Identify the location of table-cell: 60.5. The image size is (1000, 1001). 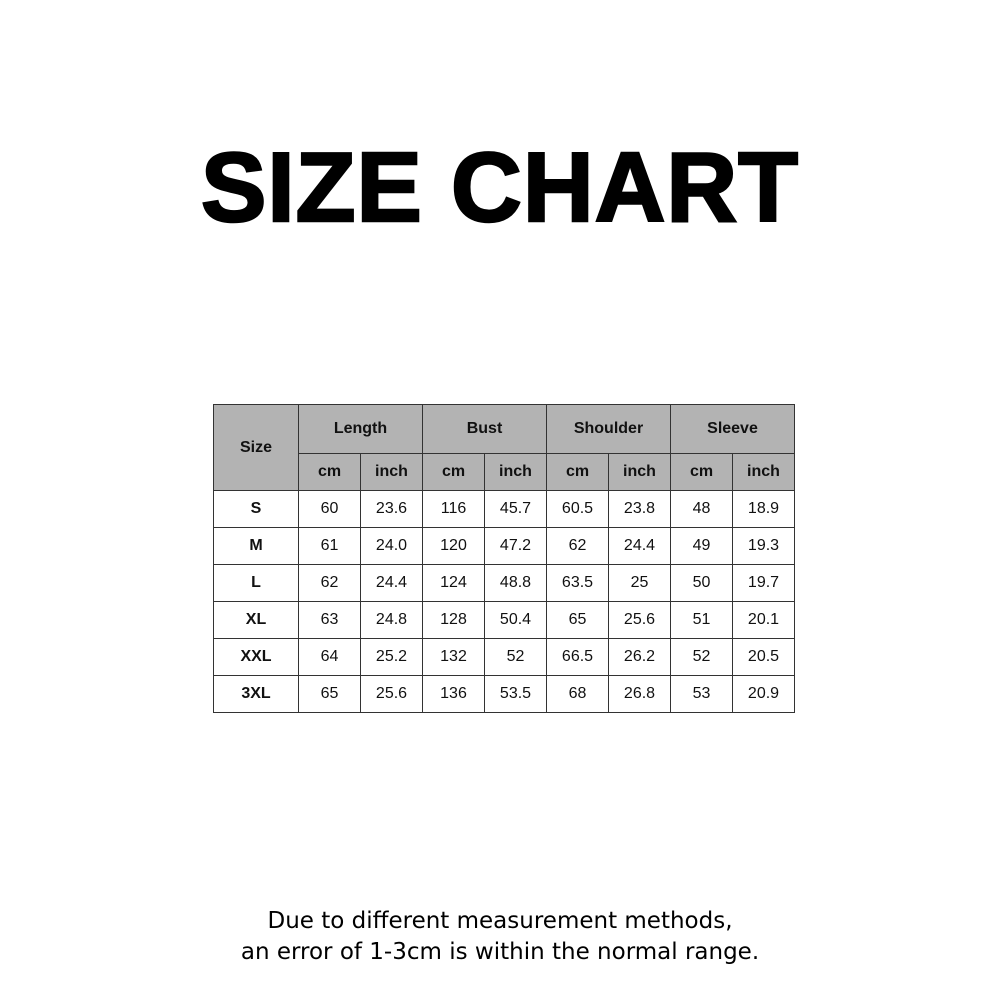
(577, 509).